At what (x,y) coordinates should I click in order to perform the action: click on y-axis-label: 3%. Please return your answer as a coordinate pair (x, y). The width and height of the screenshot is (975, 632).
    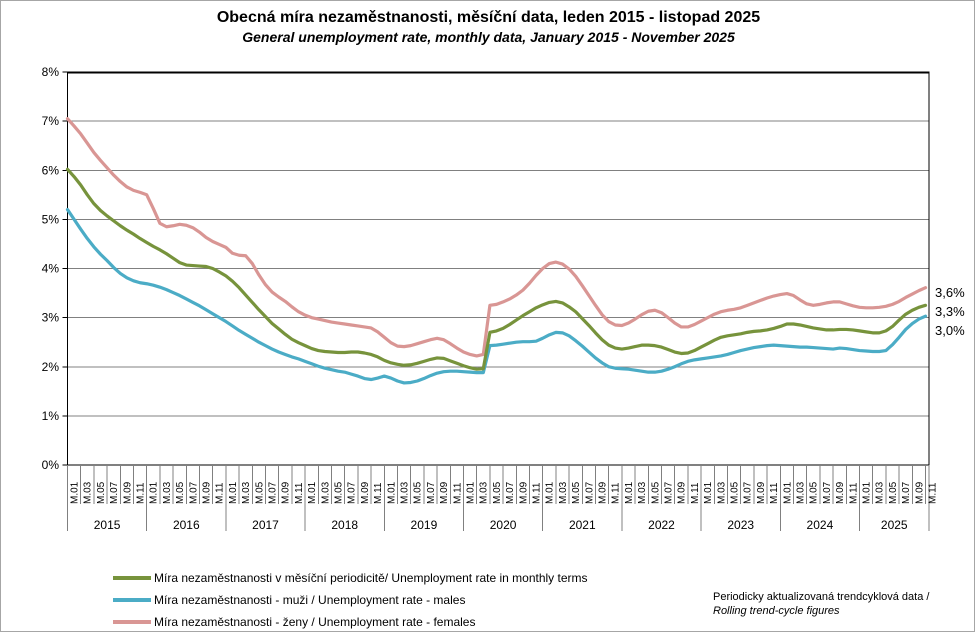
    Looking at the image, I should click on (51, 318).